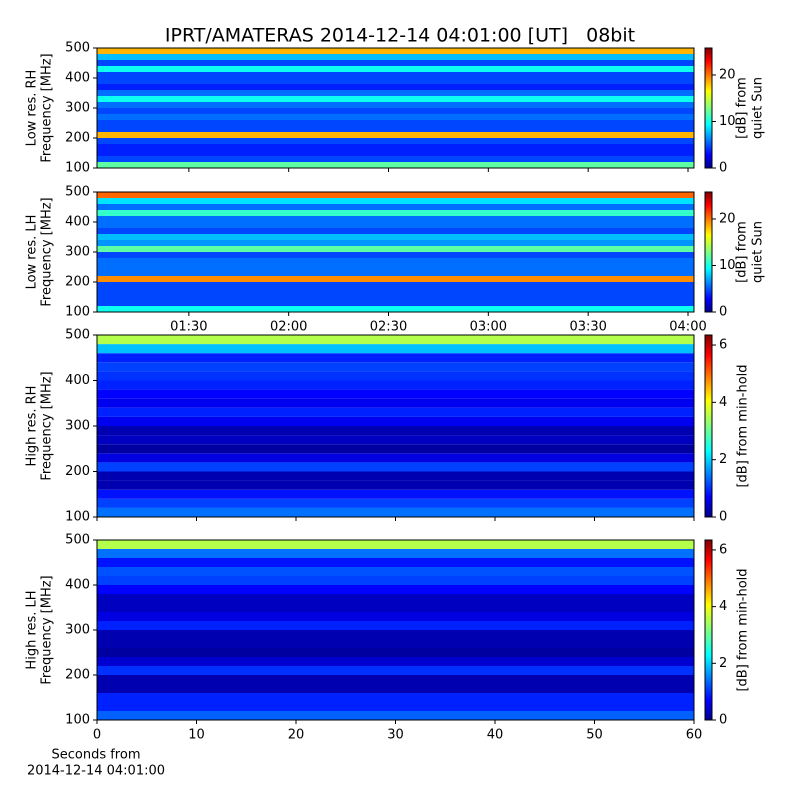 The height and width of the screenshot is (804, 800). I want to click on colorbar-tick-label: 20, so click(727, 218).